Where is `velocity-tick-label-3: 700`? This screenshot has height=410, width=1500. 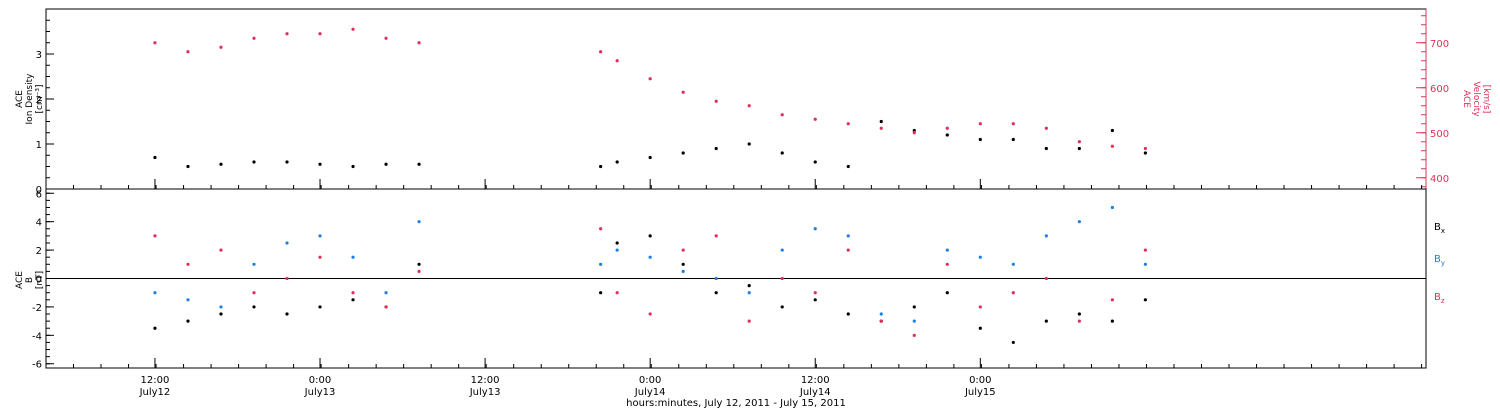
velocity-tick-label-3: 700 is located at coordinates (1439, 44).